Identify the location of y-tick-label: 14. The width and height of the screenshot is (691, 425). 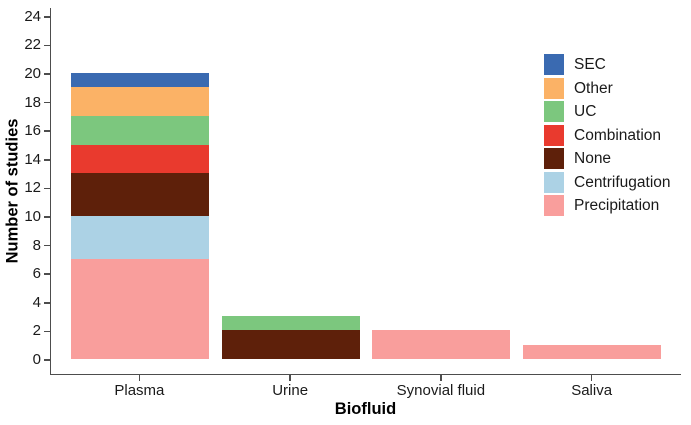
(32, 159).